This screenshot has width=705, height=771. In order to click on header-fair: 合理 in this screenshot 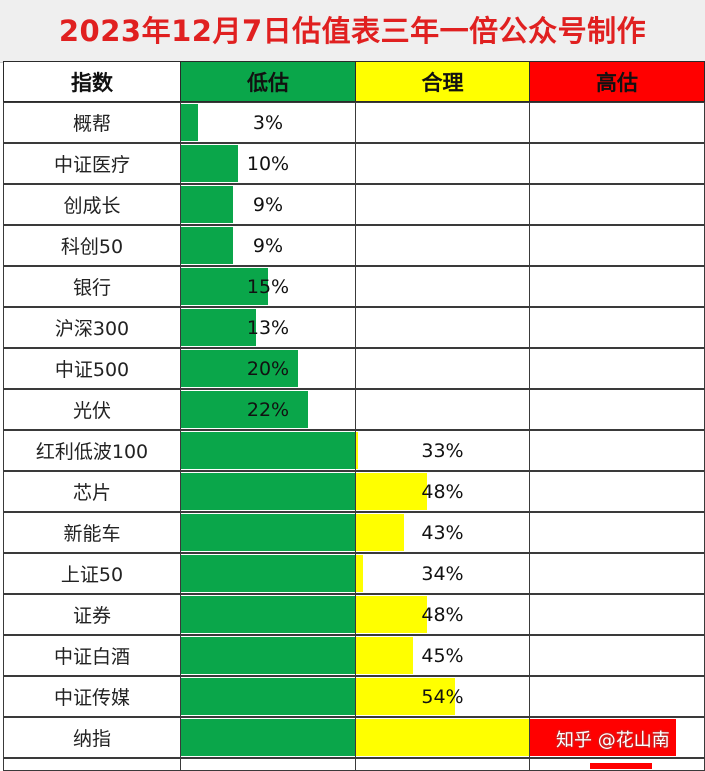, I will do `click(442, 81)`.